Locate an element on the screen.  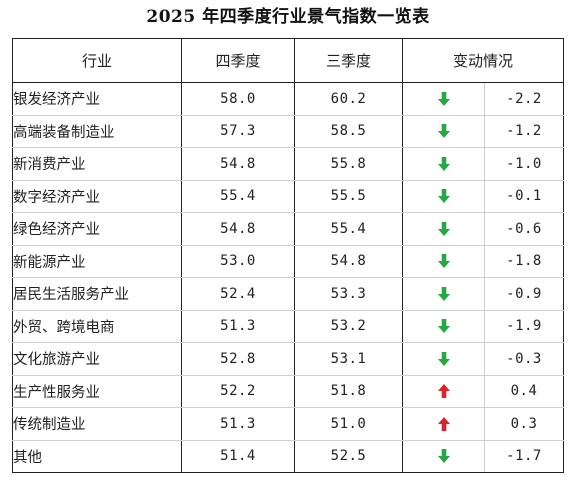
change-value-cell: -1.2 is located at coordinates (524, 131).